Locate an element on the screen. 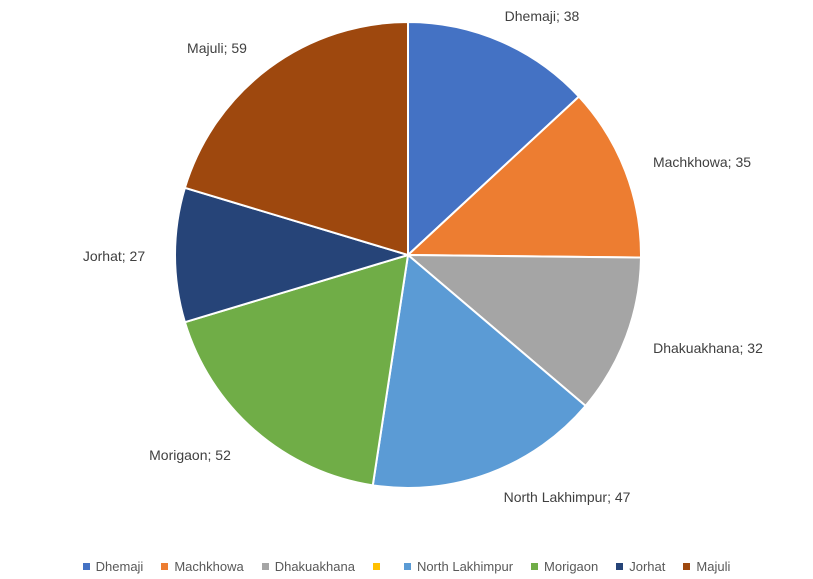  legend-item-dhemaji: Dhemaji is located at coordinates (113, 566).